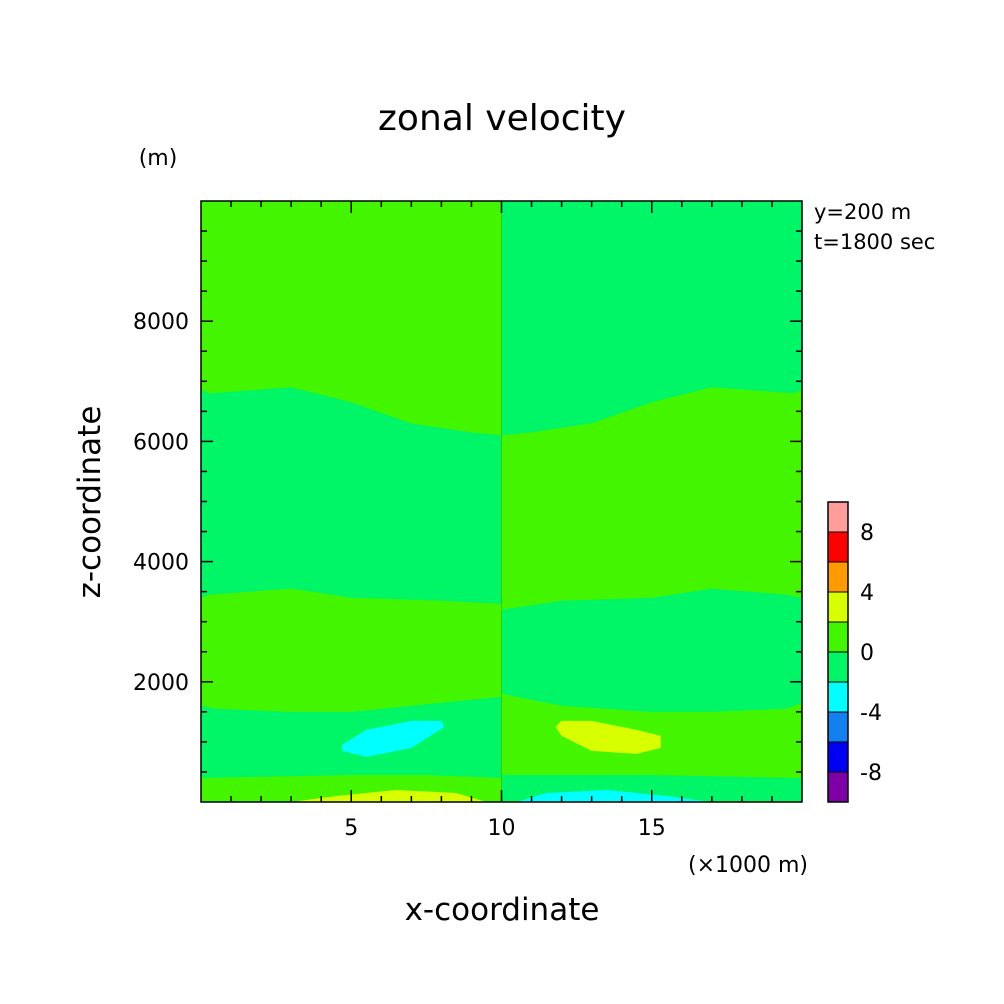 The width and height of the screenshot is (1004, 1004). Describe the element at coordinates (161, 563) in the screenshot. I see `y-tick-label: 4000` at that location.